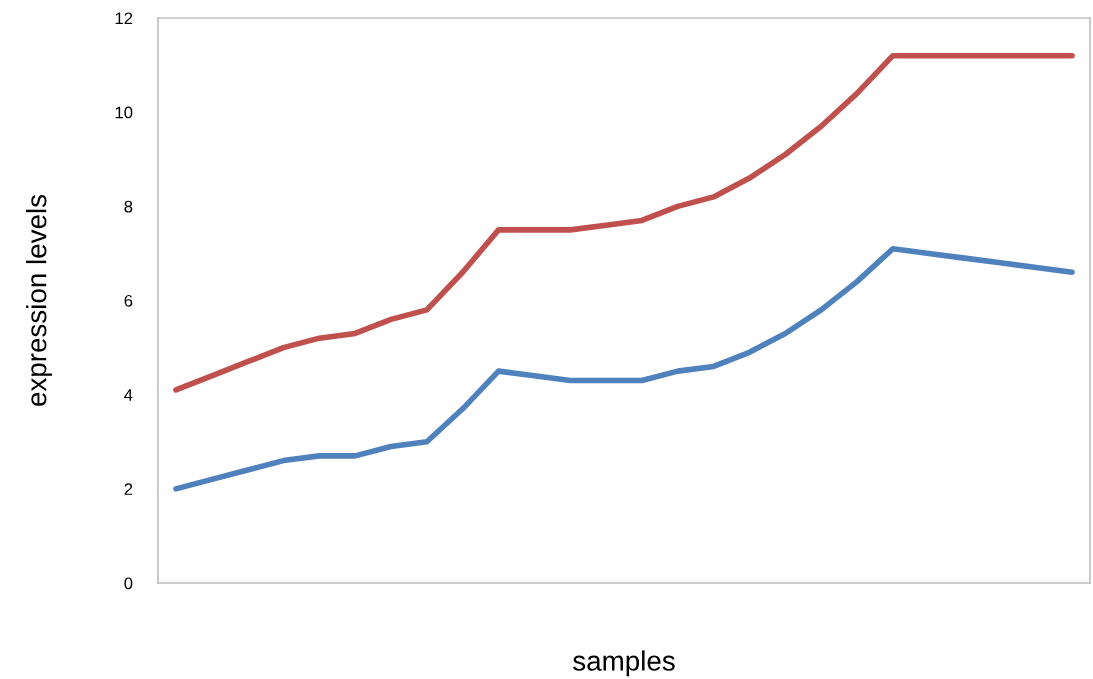 The height and width of the screenshot is (679, 1093). What do you see at coordinates (128, 489) in the screenshot?
I see `y-tick-label: 2` at bounding box center [128, 489].